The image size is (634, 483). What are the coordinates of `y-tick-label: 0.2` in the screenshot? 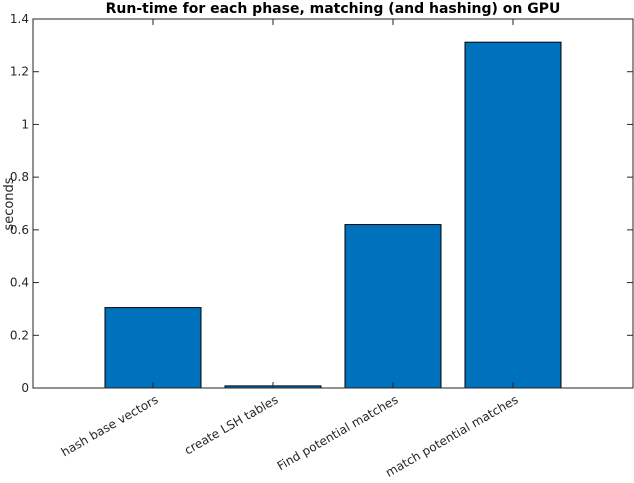 It's located at (19, 335).